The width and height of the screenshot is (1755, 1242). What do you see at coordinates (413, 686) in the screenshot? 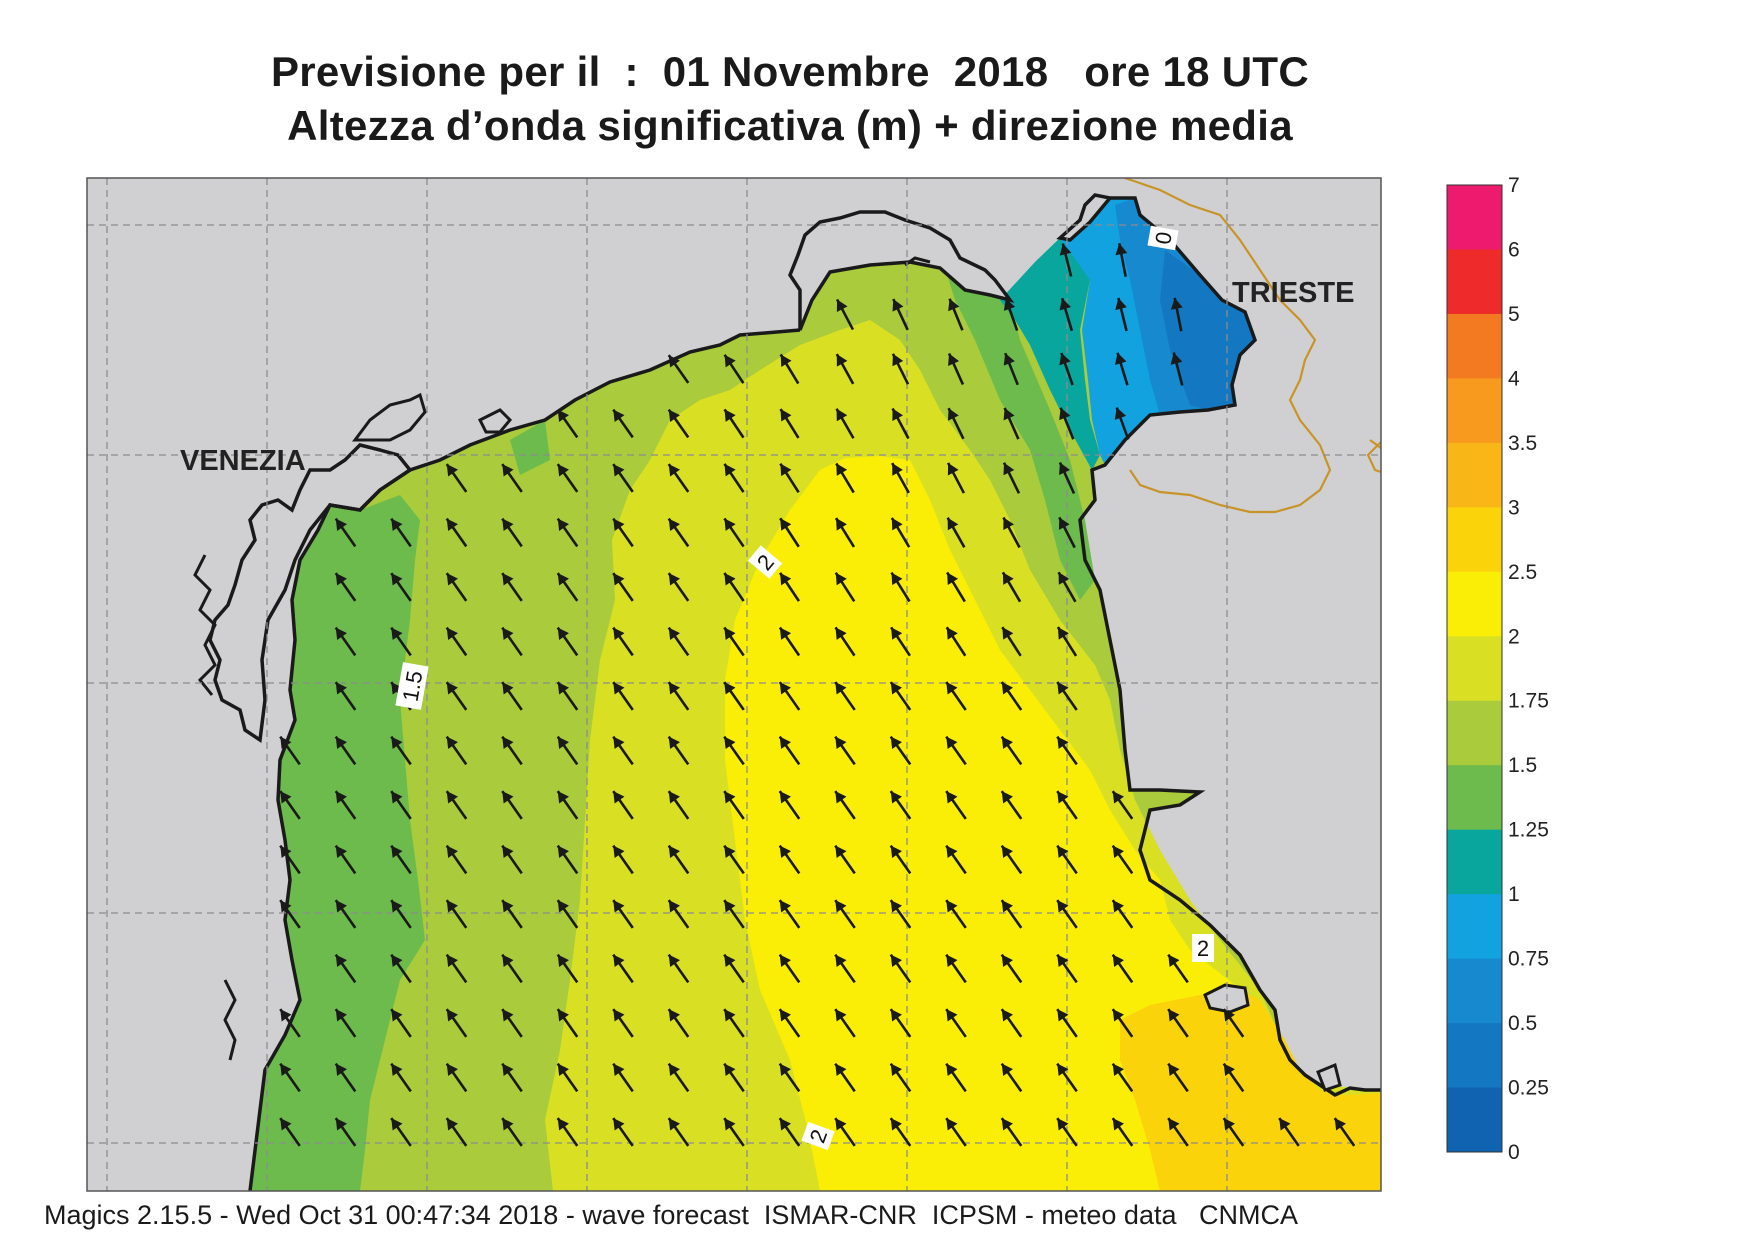
I see `contour-label: 1.5` at bounding box center [413, 686].